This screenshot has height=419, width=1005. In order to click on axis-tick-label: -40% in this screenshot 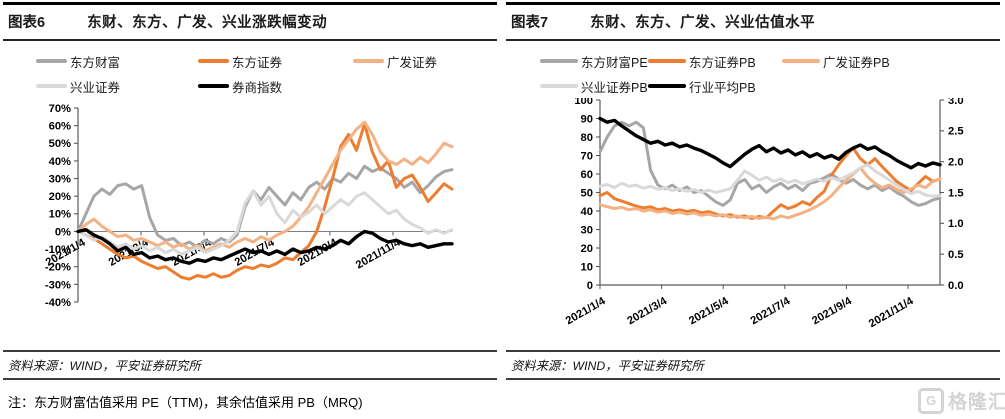, I will do `click(58, 303)`.